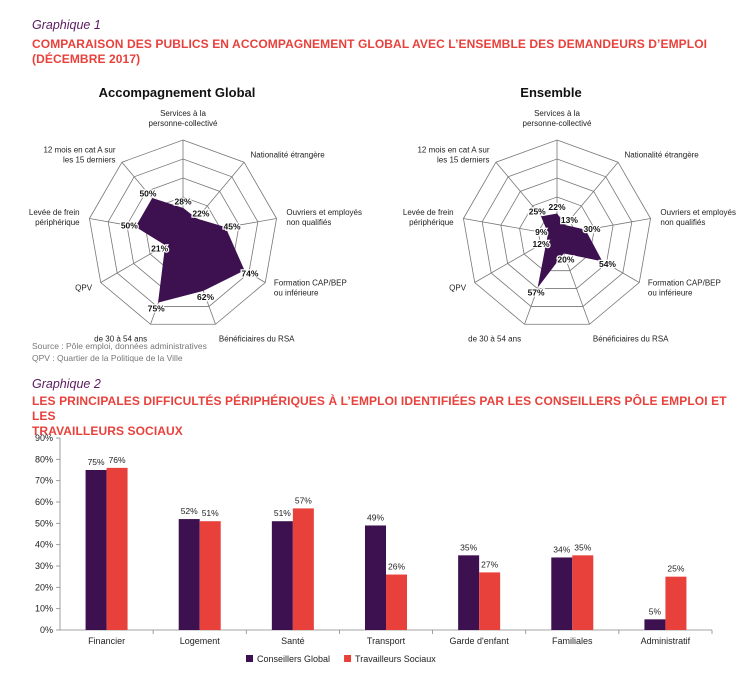 The height and width of the screenshot is (677, 748). I want to click on y-tick-label: 80%, so click(44, 459).